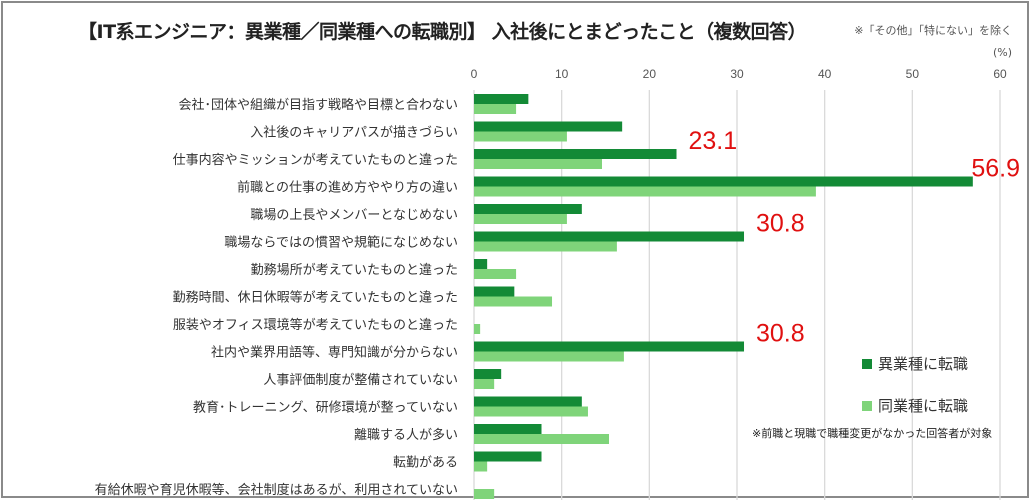 This screenshot has width=1034, height=502. Describe the element at coordinates (913, 74) in the screenshot. I see `x-tick-label: 50` at that location.